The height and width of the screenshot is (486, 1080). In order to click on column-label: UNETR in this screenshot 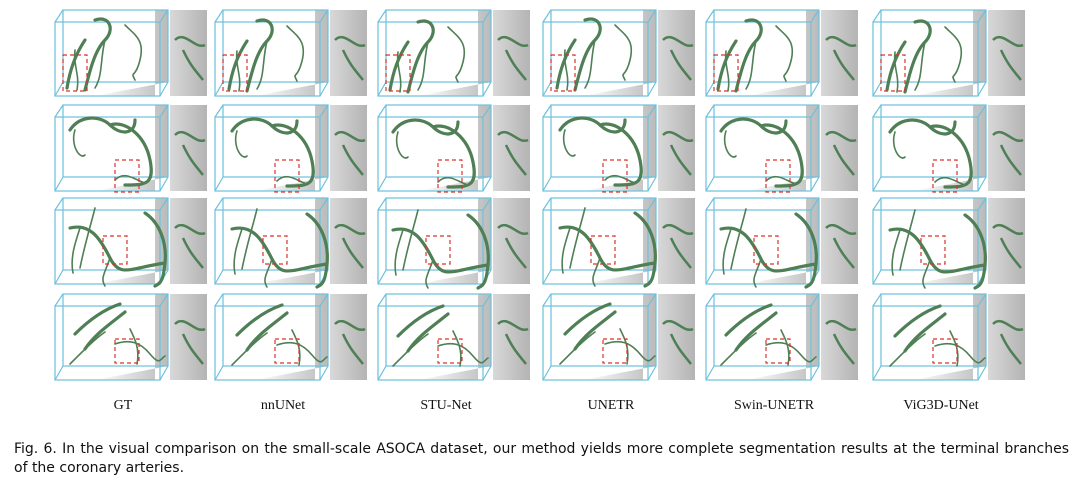, I will do `click(611, 405)`.